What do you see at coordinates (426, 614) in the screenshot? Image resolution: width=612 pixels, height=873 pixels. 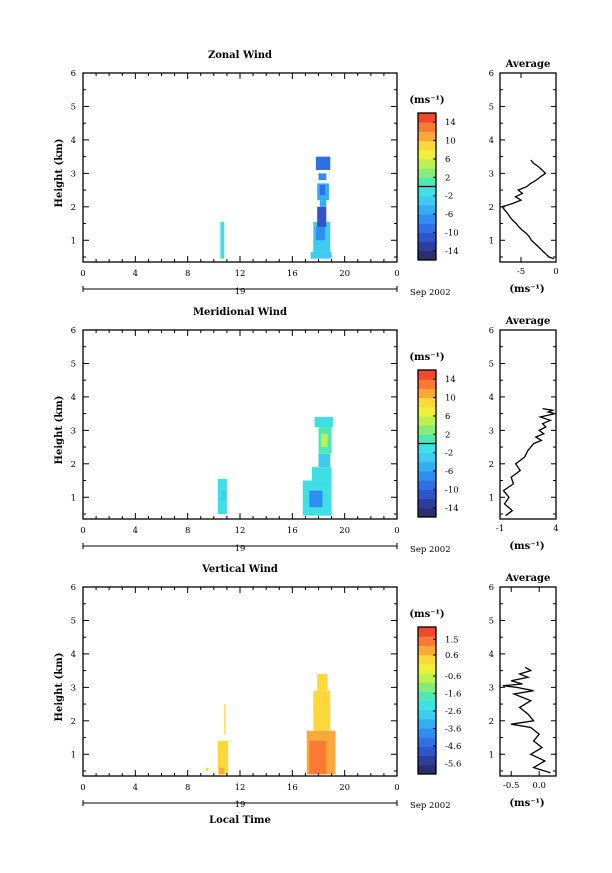 I see `unit-label-vertical: (ms⁻¹)` at bounding box center [426, 614].